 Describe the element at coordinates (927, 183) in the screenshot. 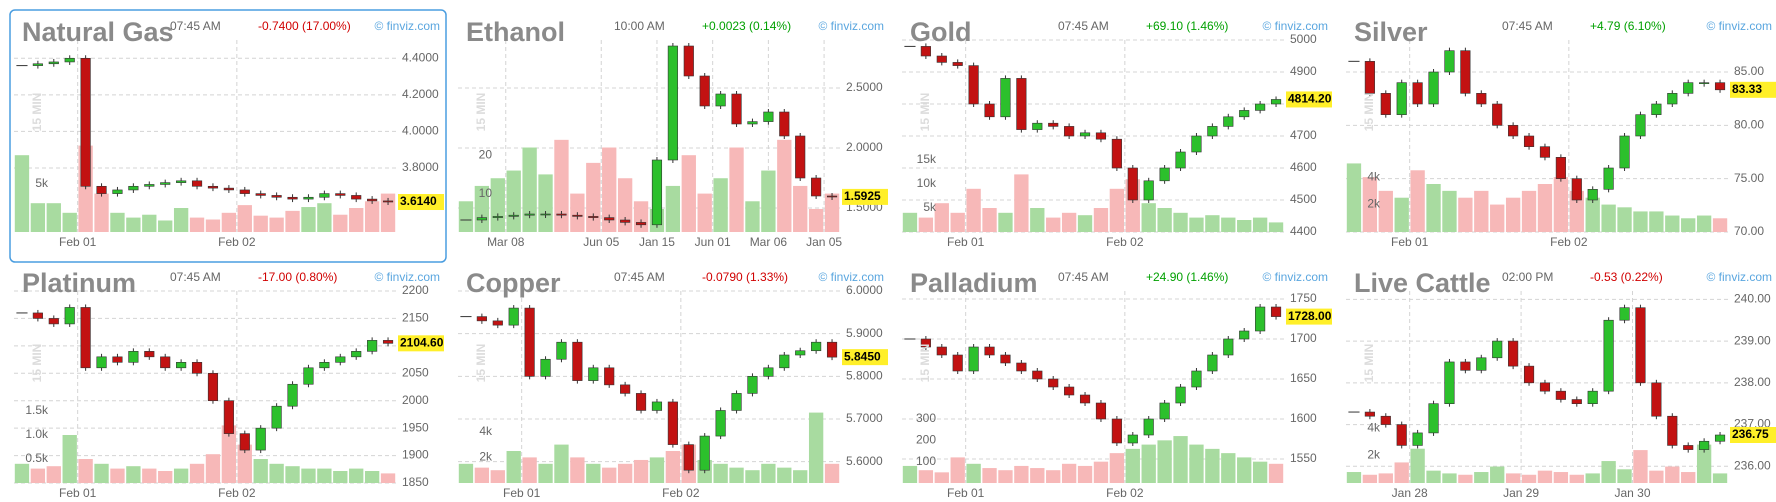

I see `volume-tick-label: 10k` at that location.